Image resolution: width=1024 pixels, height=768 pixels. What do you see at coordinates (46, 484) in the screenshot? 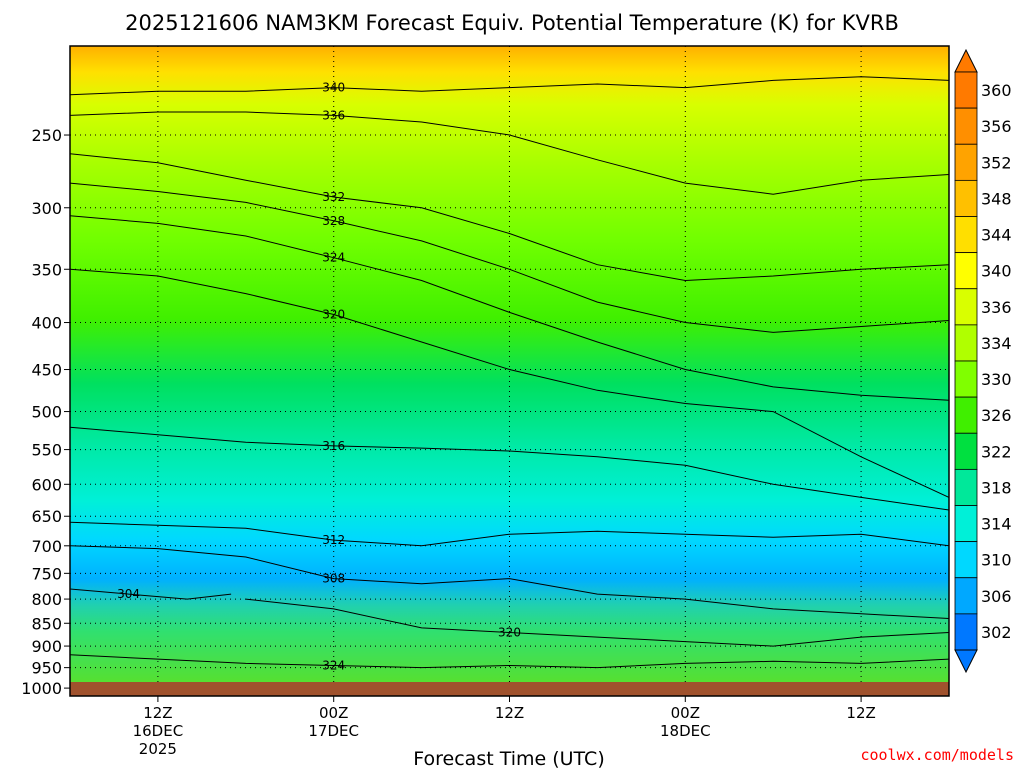
I see `y-tick-label: 600` at bounding box center [46, 484].